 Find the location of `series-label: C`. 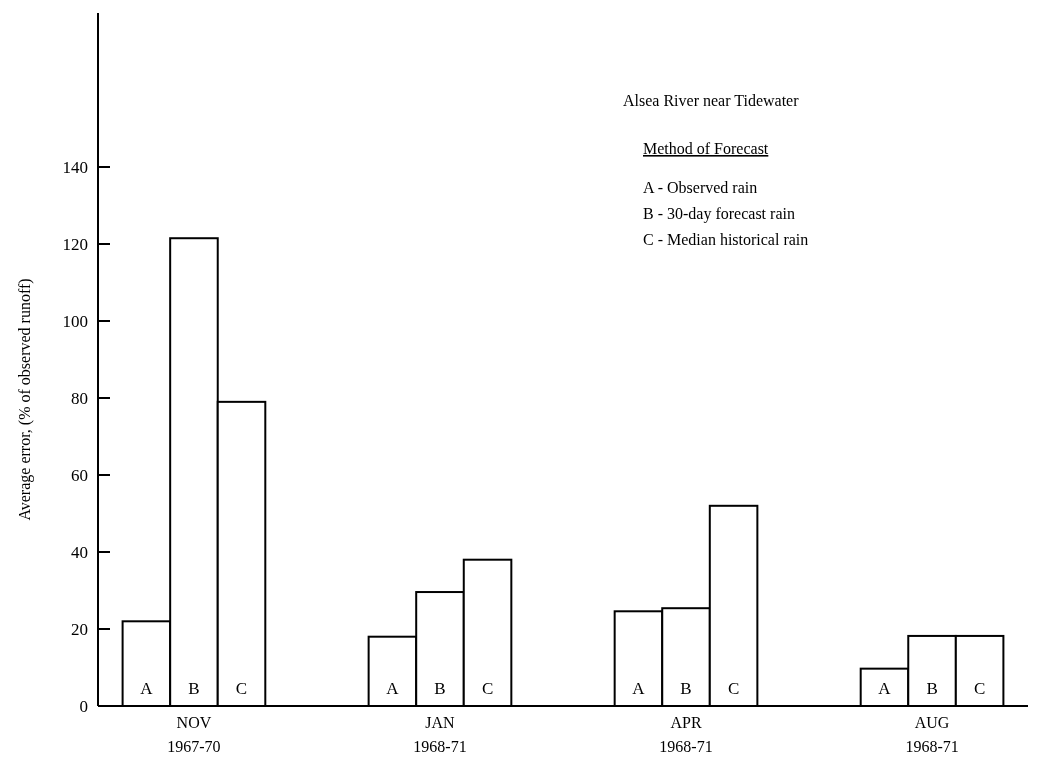

series-label: C is located at coordinates (241, 688).